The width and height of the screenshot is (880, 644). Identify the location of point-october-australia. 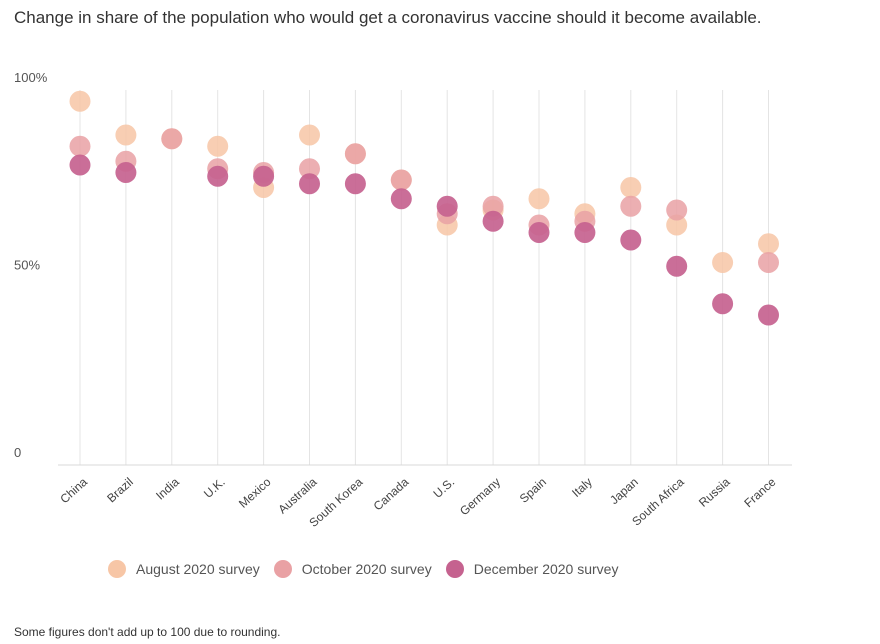
(309, 169).